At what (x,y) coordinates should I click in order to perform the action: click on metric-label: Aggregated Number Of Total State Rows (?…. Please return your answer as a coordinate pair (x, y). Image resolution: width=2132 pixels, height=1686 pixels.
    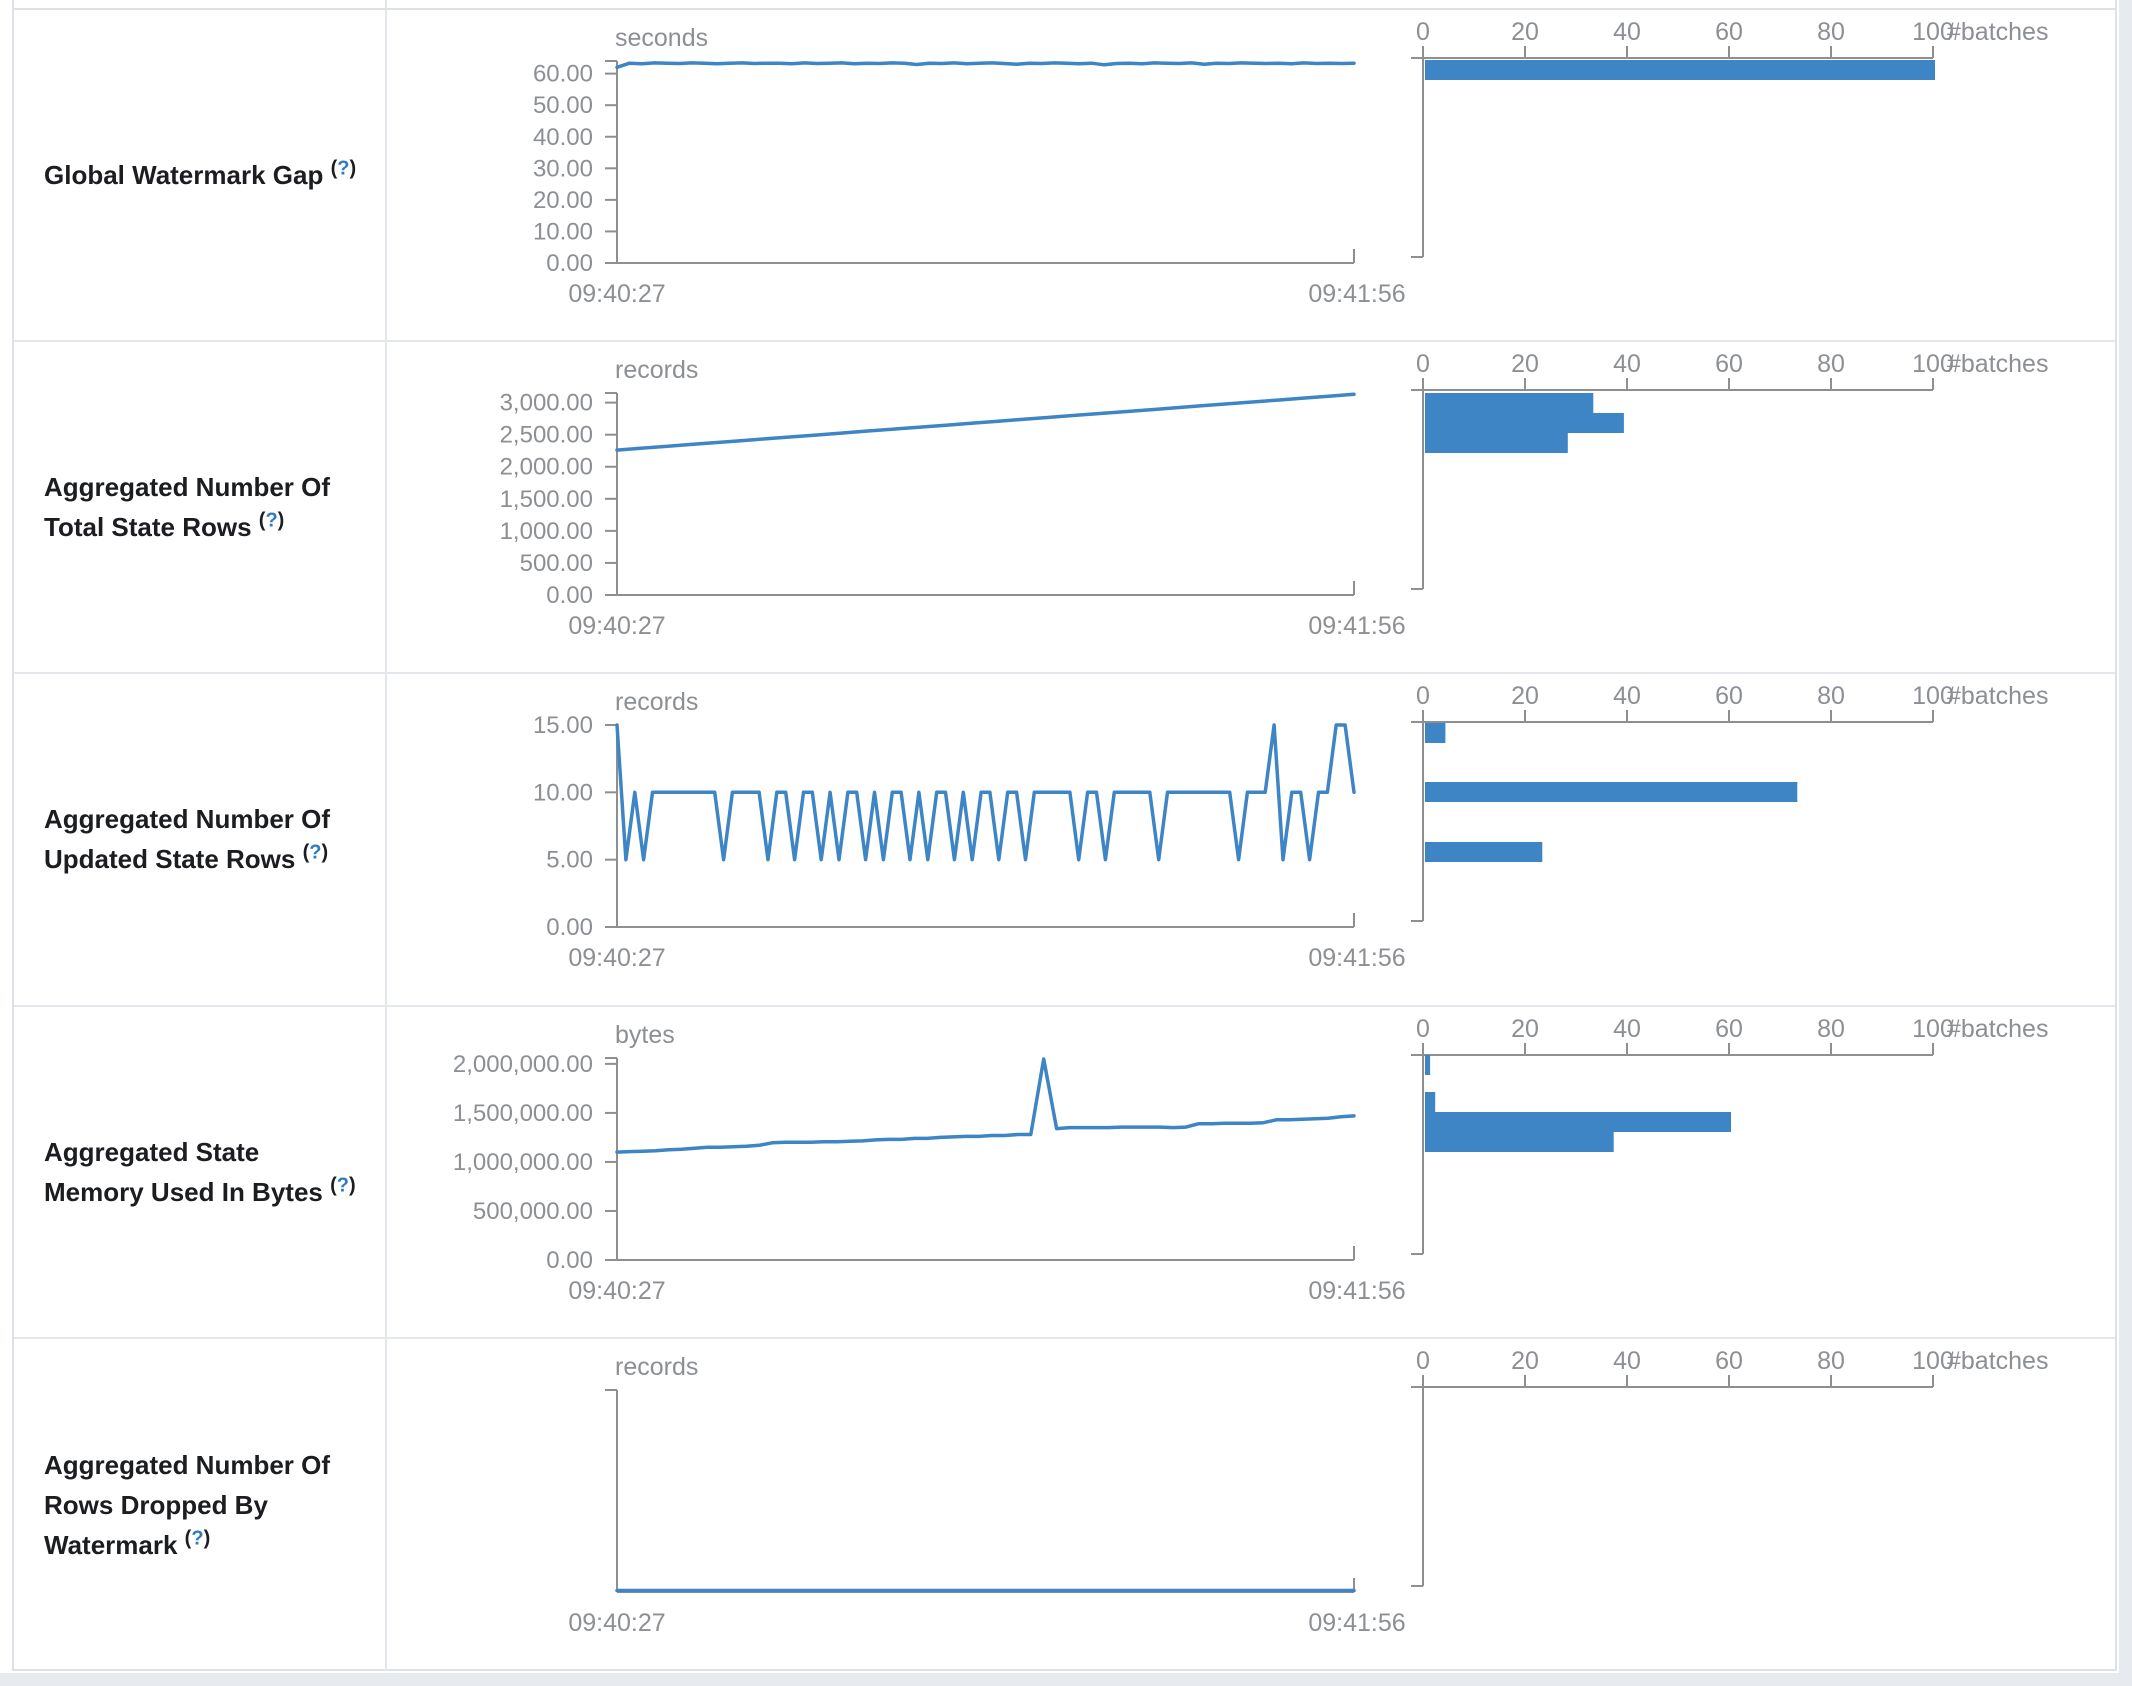
    Looking at the image, I should click on (199, 507).